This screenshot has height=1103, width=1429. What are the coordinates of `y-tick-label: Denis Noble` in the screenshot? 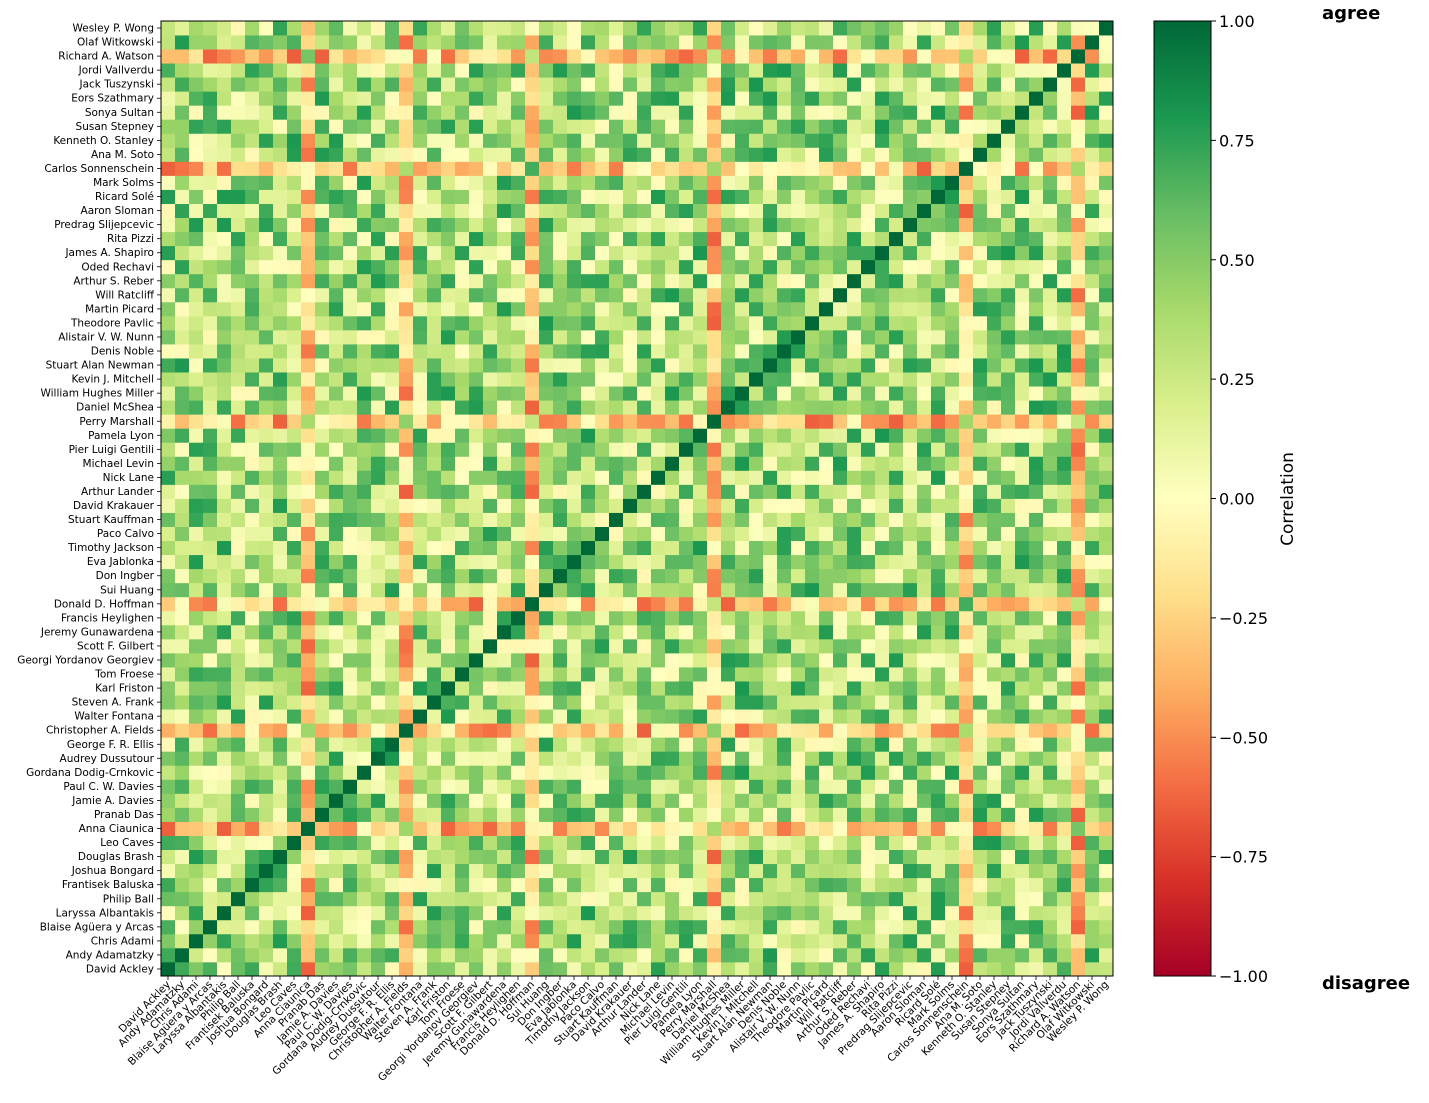 It's located at (122, 352).